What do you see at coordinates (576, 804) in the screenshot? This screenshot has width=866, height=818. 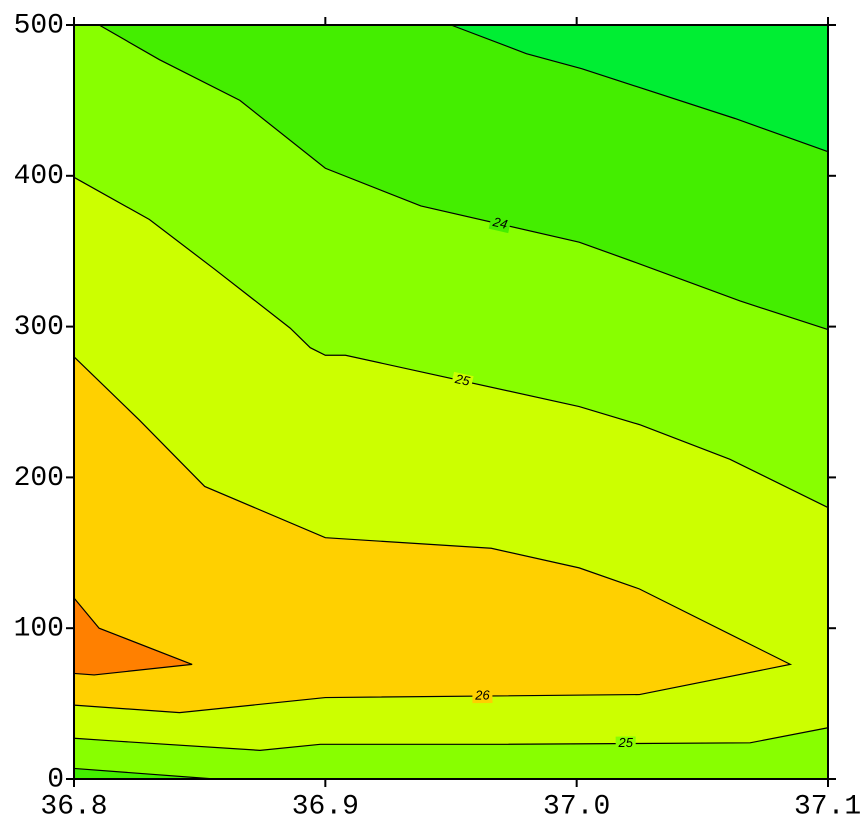 I see `x-tick-label: 37.0` at bounding box center [576, 804].